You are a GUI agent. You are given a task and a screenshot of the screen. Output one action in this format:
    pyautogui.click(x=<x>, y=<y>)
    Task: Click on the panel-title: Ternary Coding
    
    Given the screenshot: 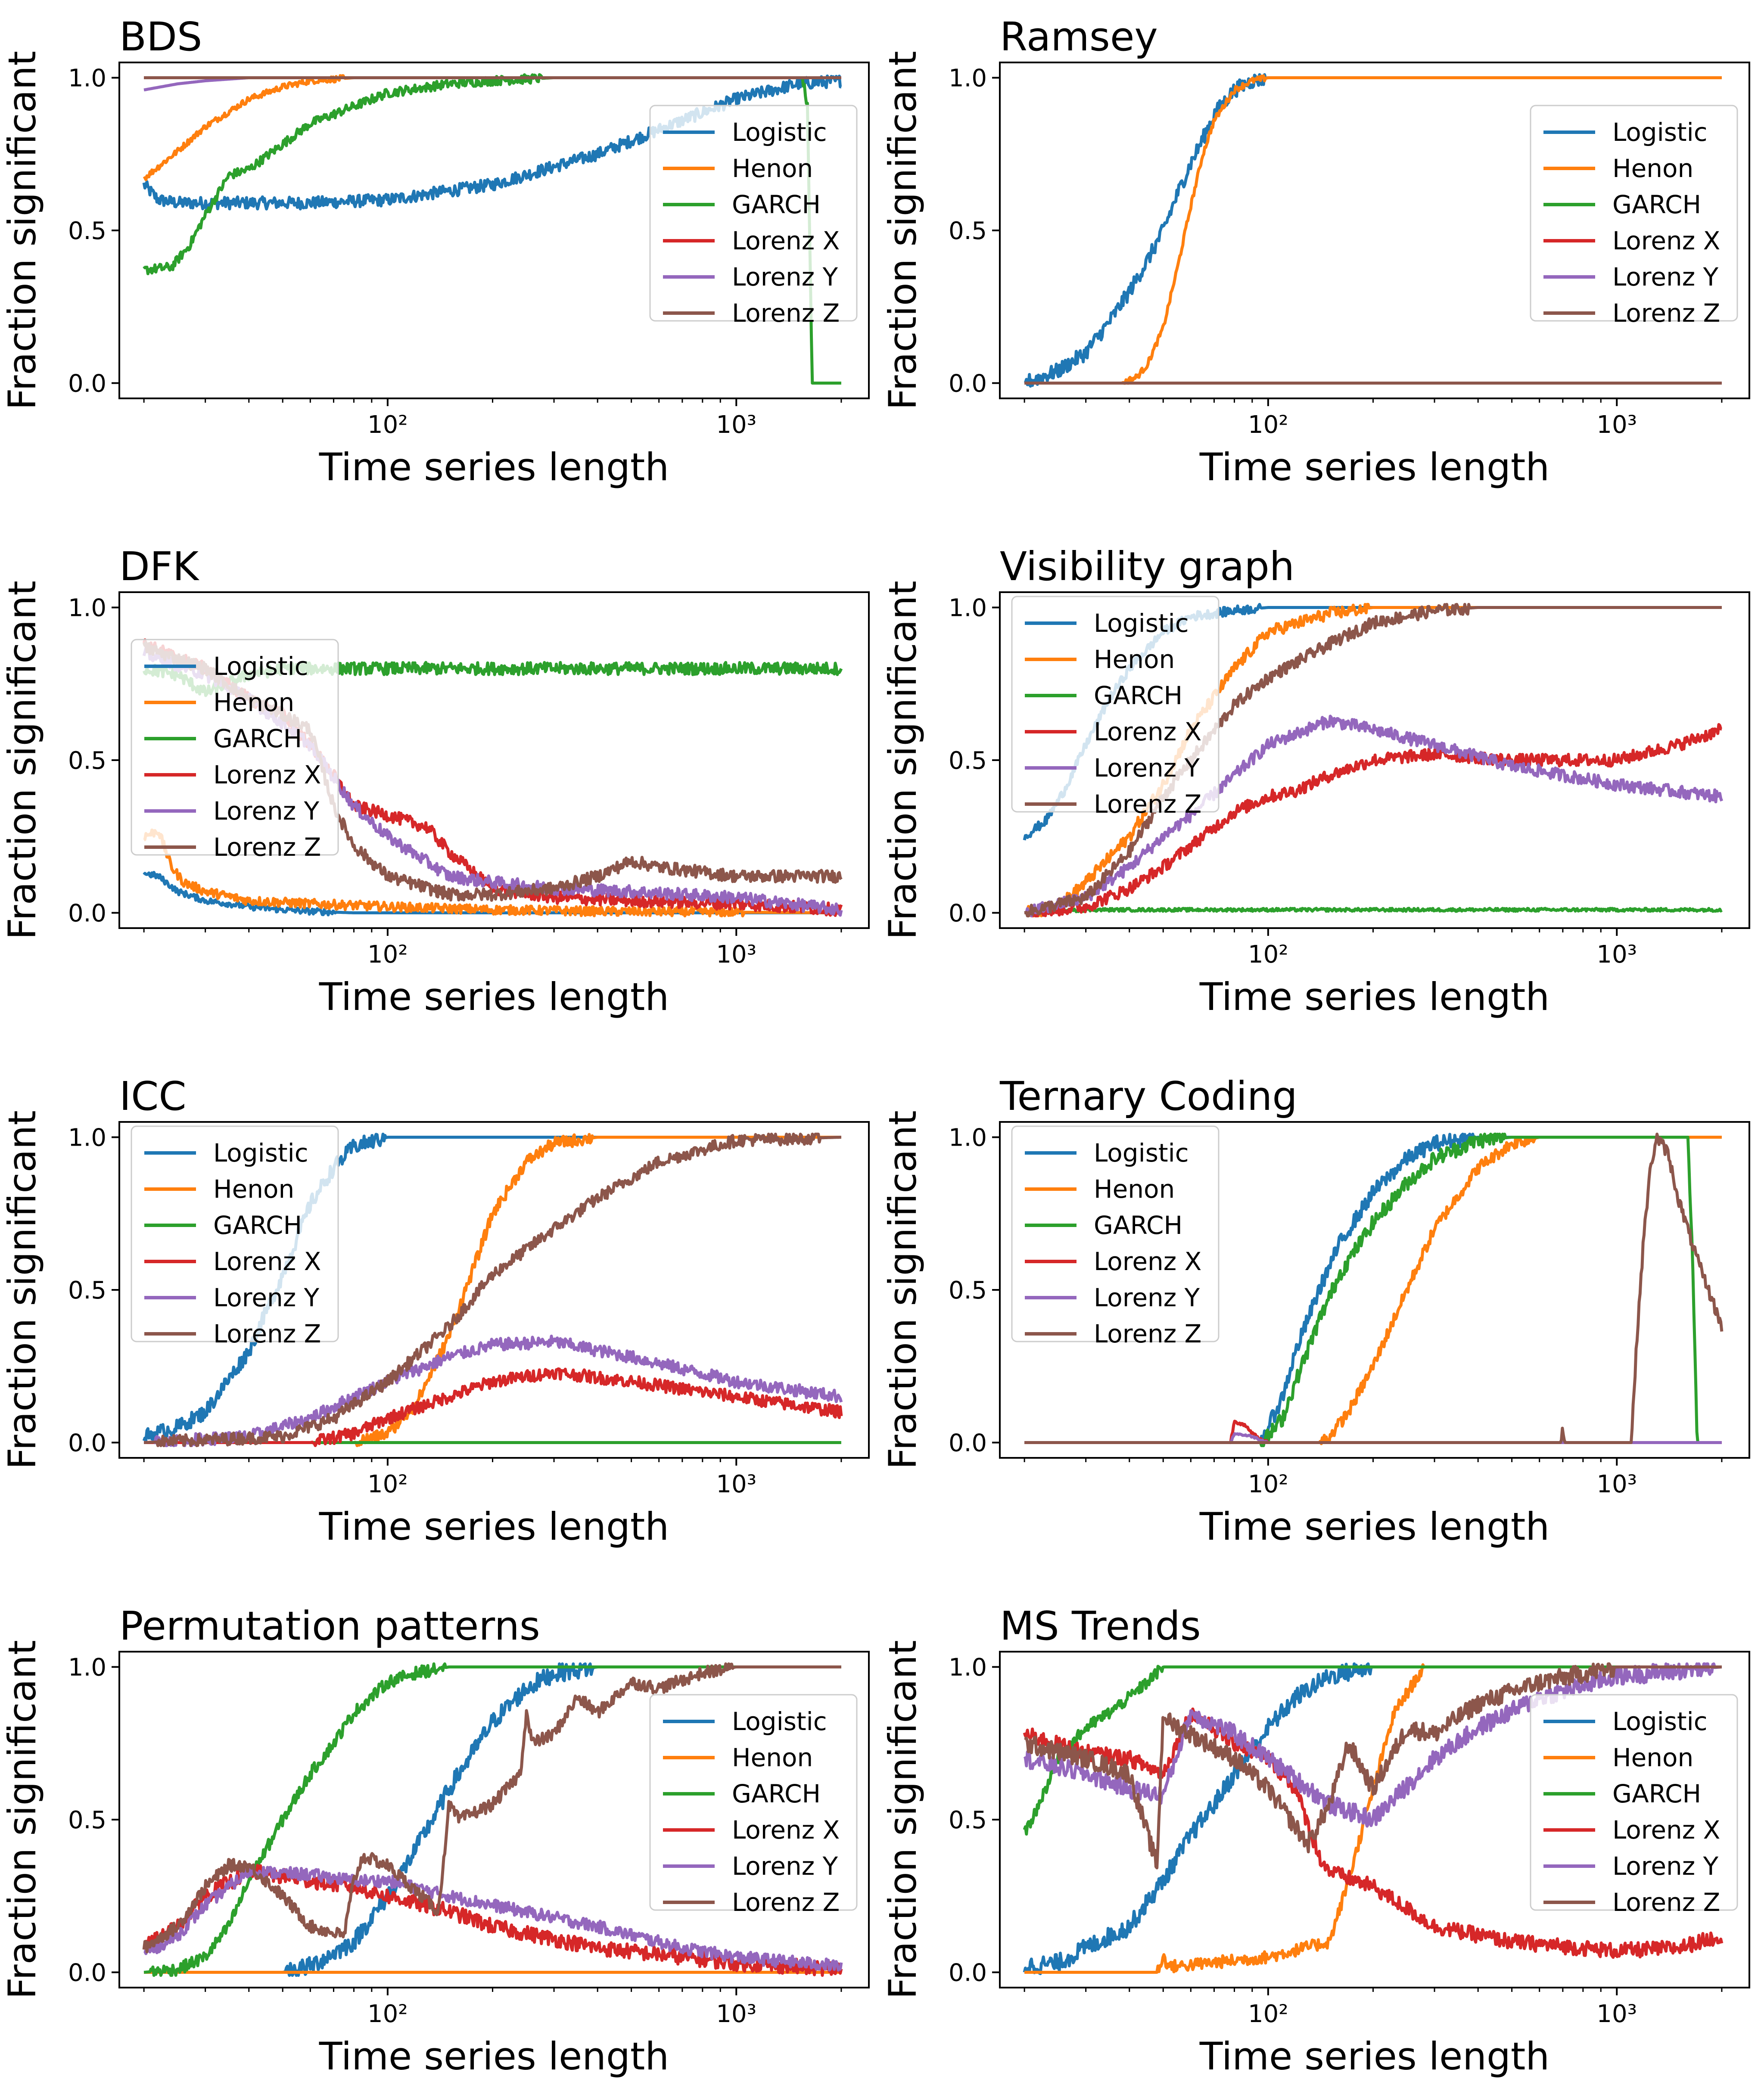 What is the action you would take?
    pyautogui.click(x=1148, y=1096)
    